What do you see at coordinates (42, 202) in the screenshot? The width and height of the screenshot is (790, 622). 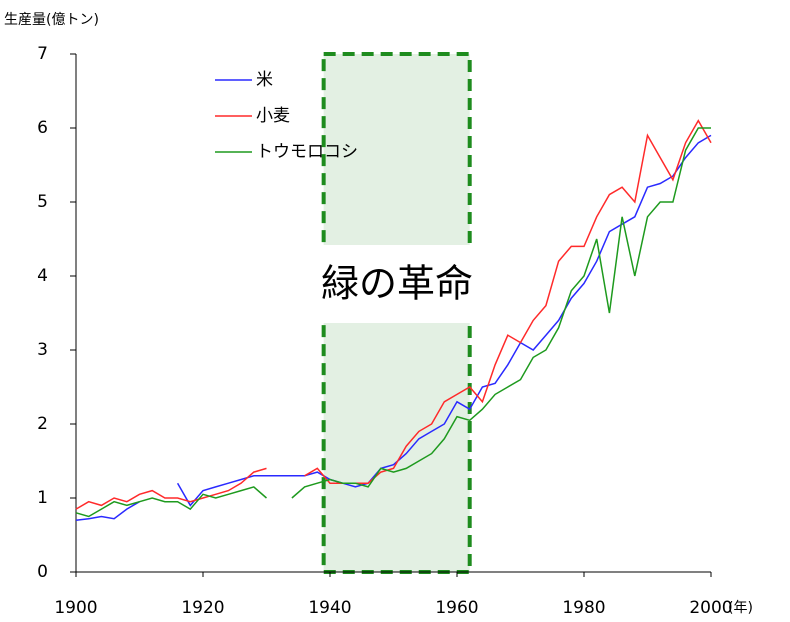 I see `y-tick-label: 5` at bounding box center [42, 202].